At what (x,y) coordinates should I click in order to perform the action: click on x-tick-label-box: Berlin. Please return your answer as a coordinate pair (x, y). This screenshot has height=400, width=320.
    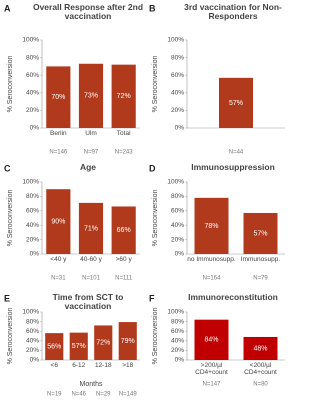
    Looking at the image, I should click on (58, 133).